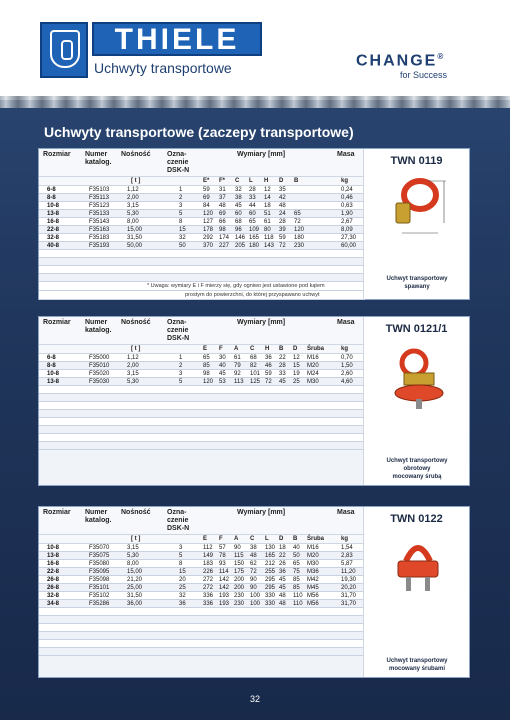  Describe the element at coordinates (135, 604) in the screenshot. I see `table-cell: 36,00` at that location.